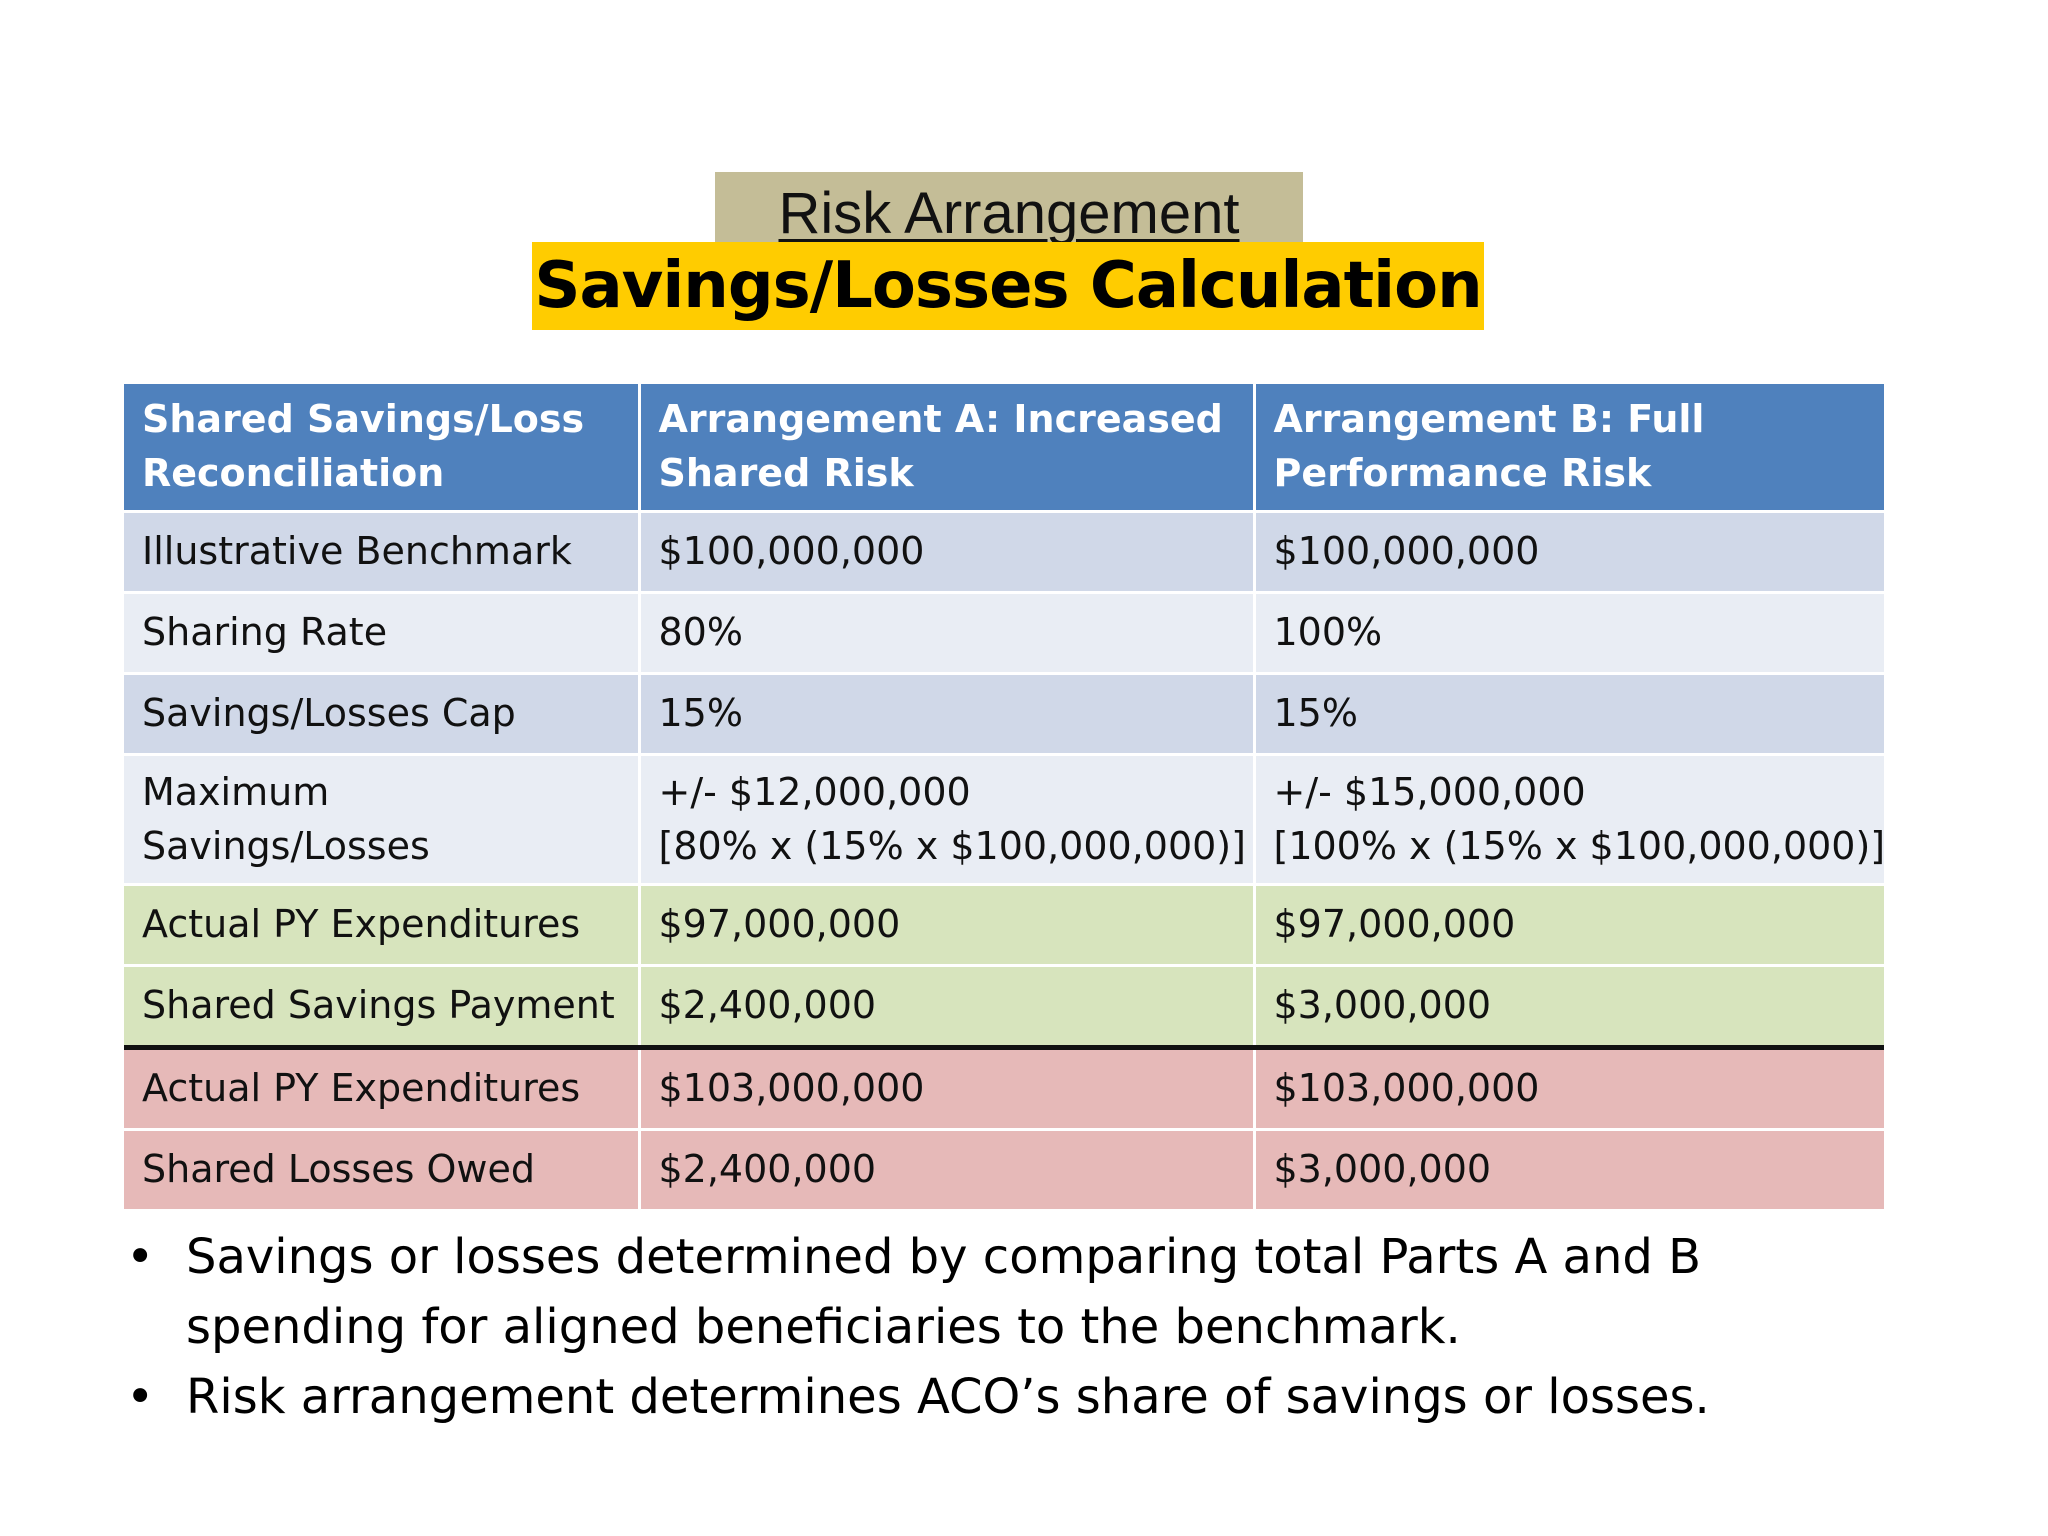 The image size is (2048, 1536). Describe the element at coordinates (382, 820) in the screenshot. I see `row-label: Maximum Savings/Losses` at that location.